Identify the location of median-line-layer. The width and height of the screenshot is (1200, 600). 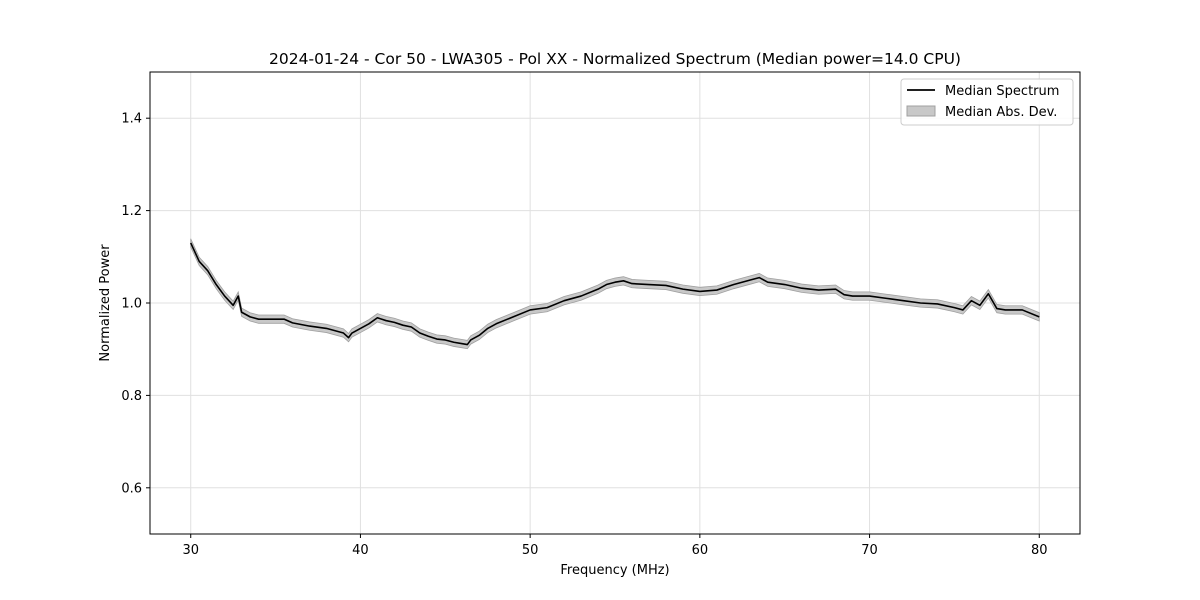
(615, 294).